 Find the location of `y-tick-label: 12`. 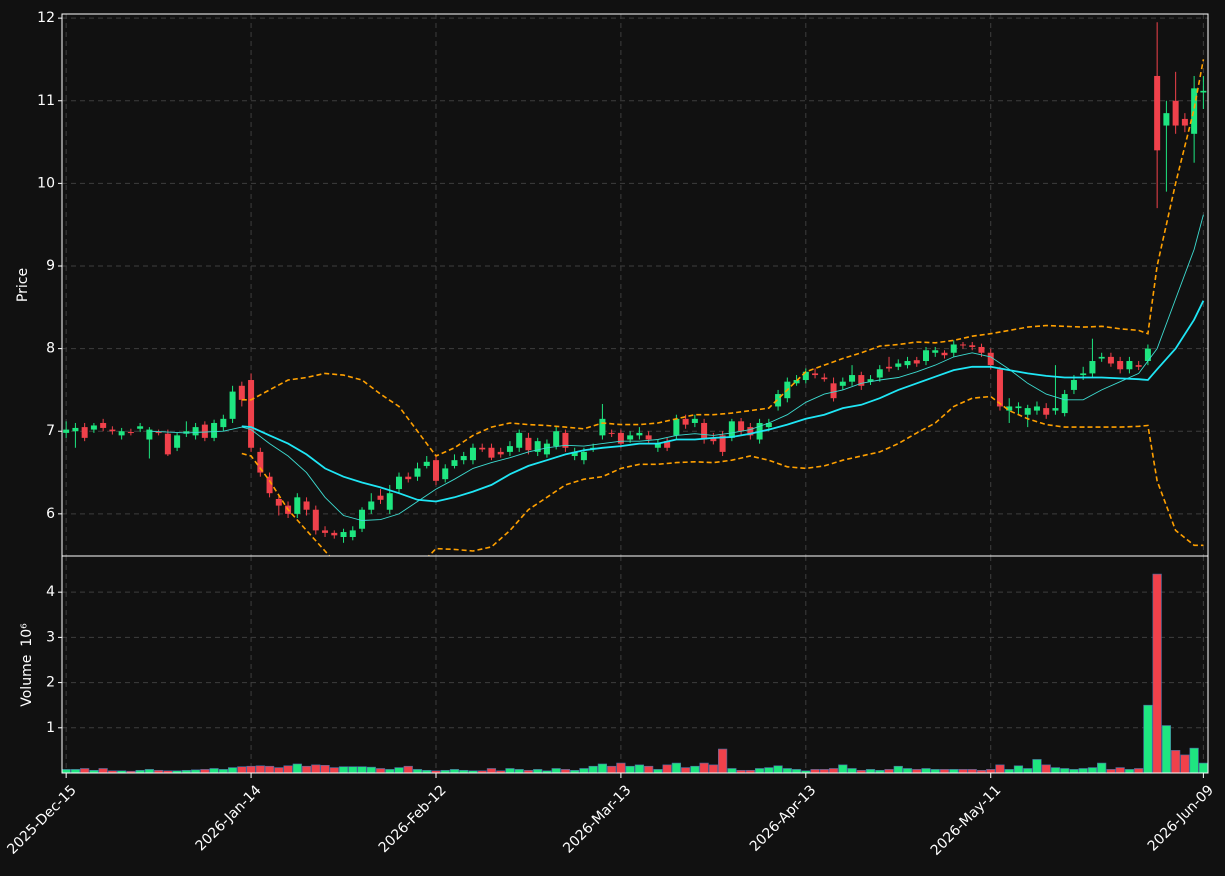

y-tick-label: 12 is located at coordinates (46, 18).